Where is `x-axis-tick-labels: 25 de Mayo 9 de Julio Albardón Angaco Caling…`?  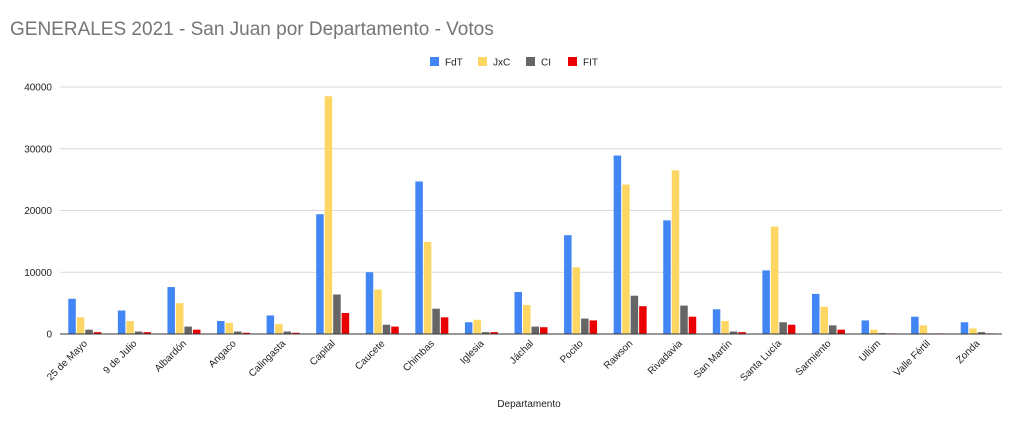 x-axis-tick-labels: 25 de Mayo 9 de Julio Albardón Angaco Caling… is located at coordinates (513, 361).